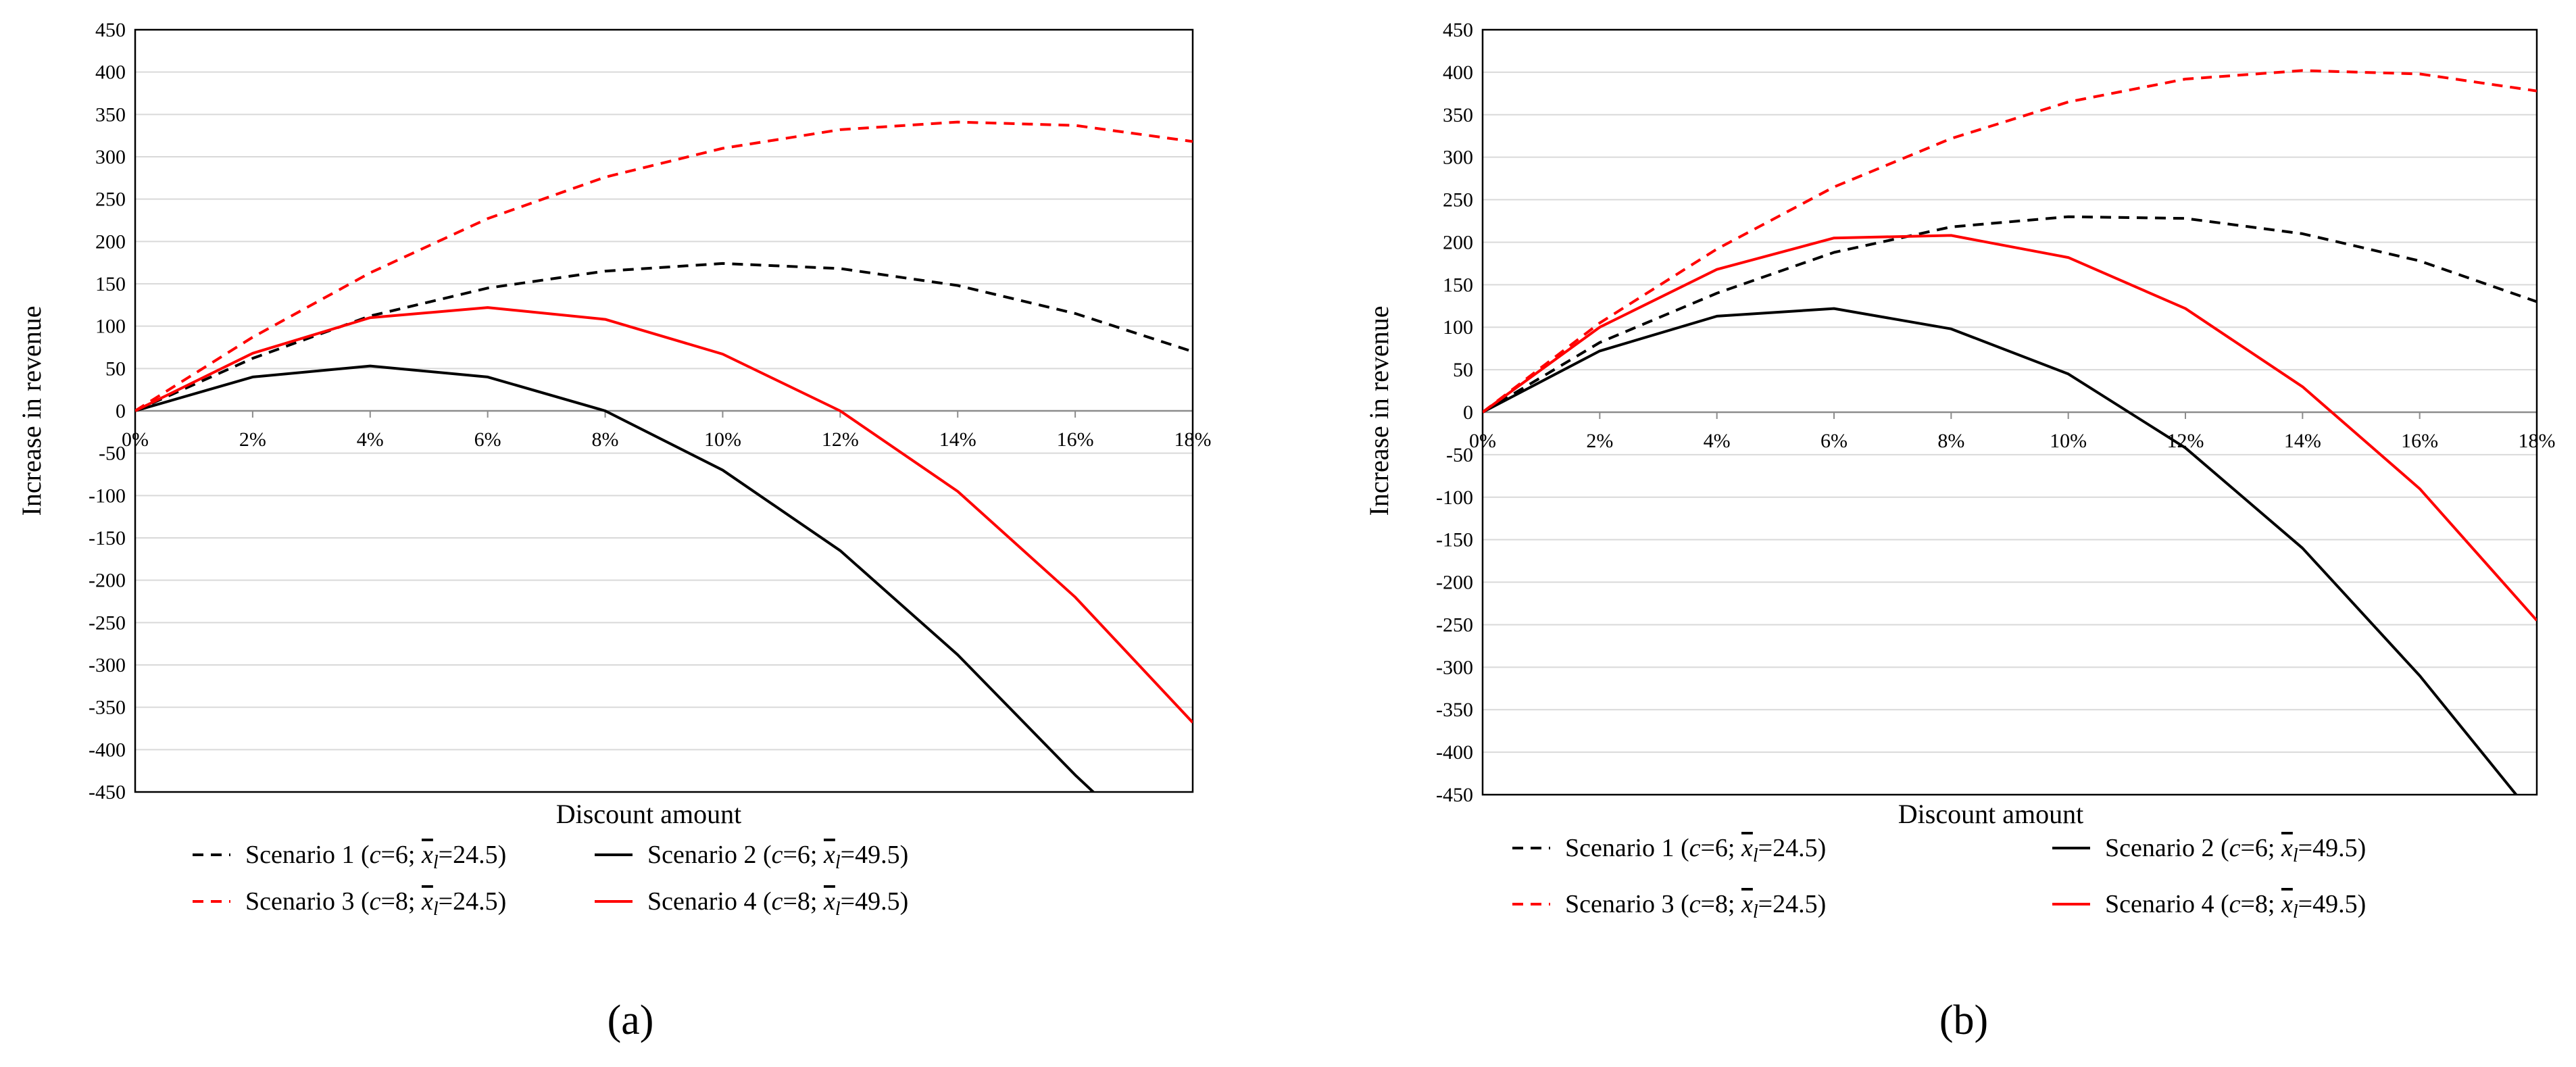  What do you see at coordinates (631, 1020) in the screenshot?
I see `caption-a: (a)` at bounding box center [631, 1020].